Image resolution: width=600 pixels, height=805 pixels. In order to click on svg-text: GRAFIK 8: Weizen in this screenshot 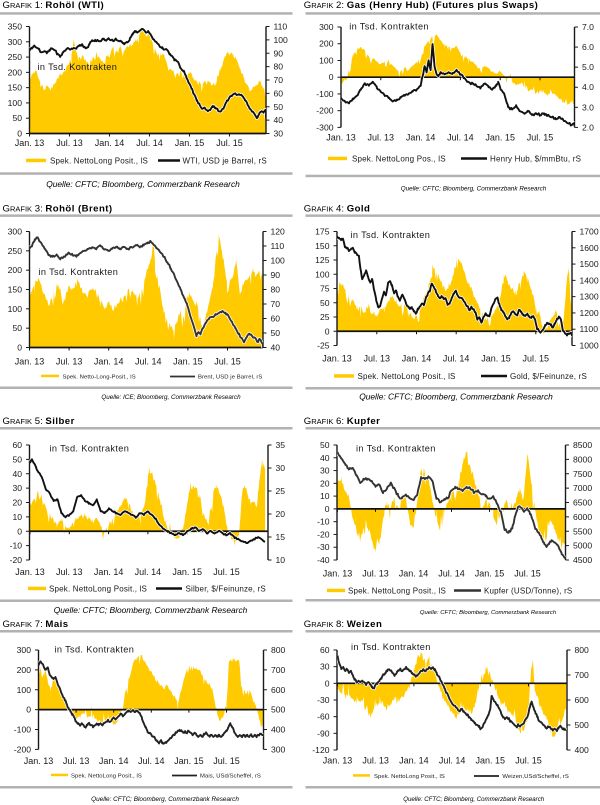, I will do `click(343, 624)`.